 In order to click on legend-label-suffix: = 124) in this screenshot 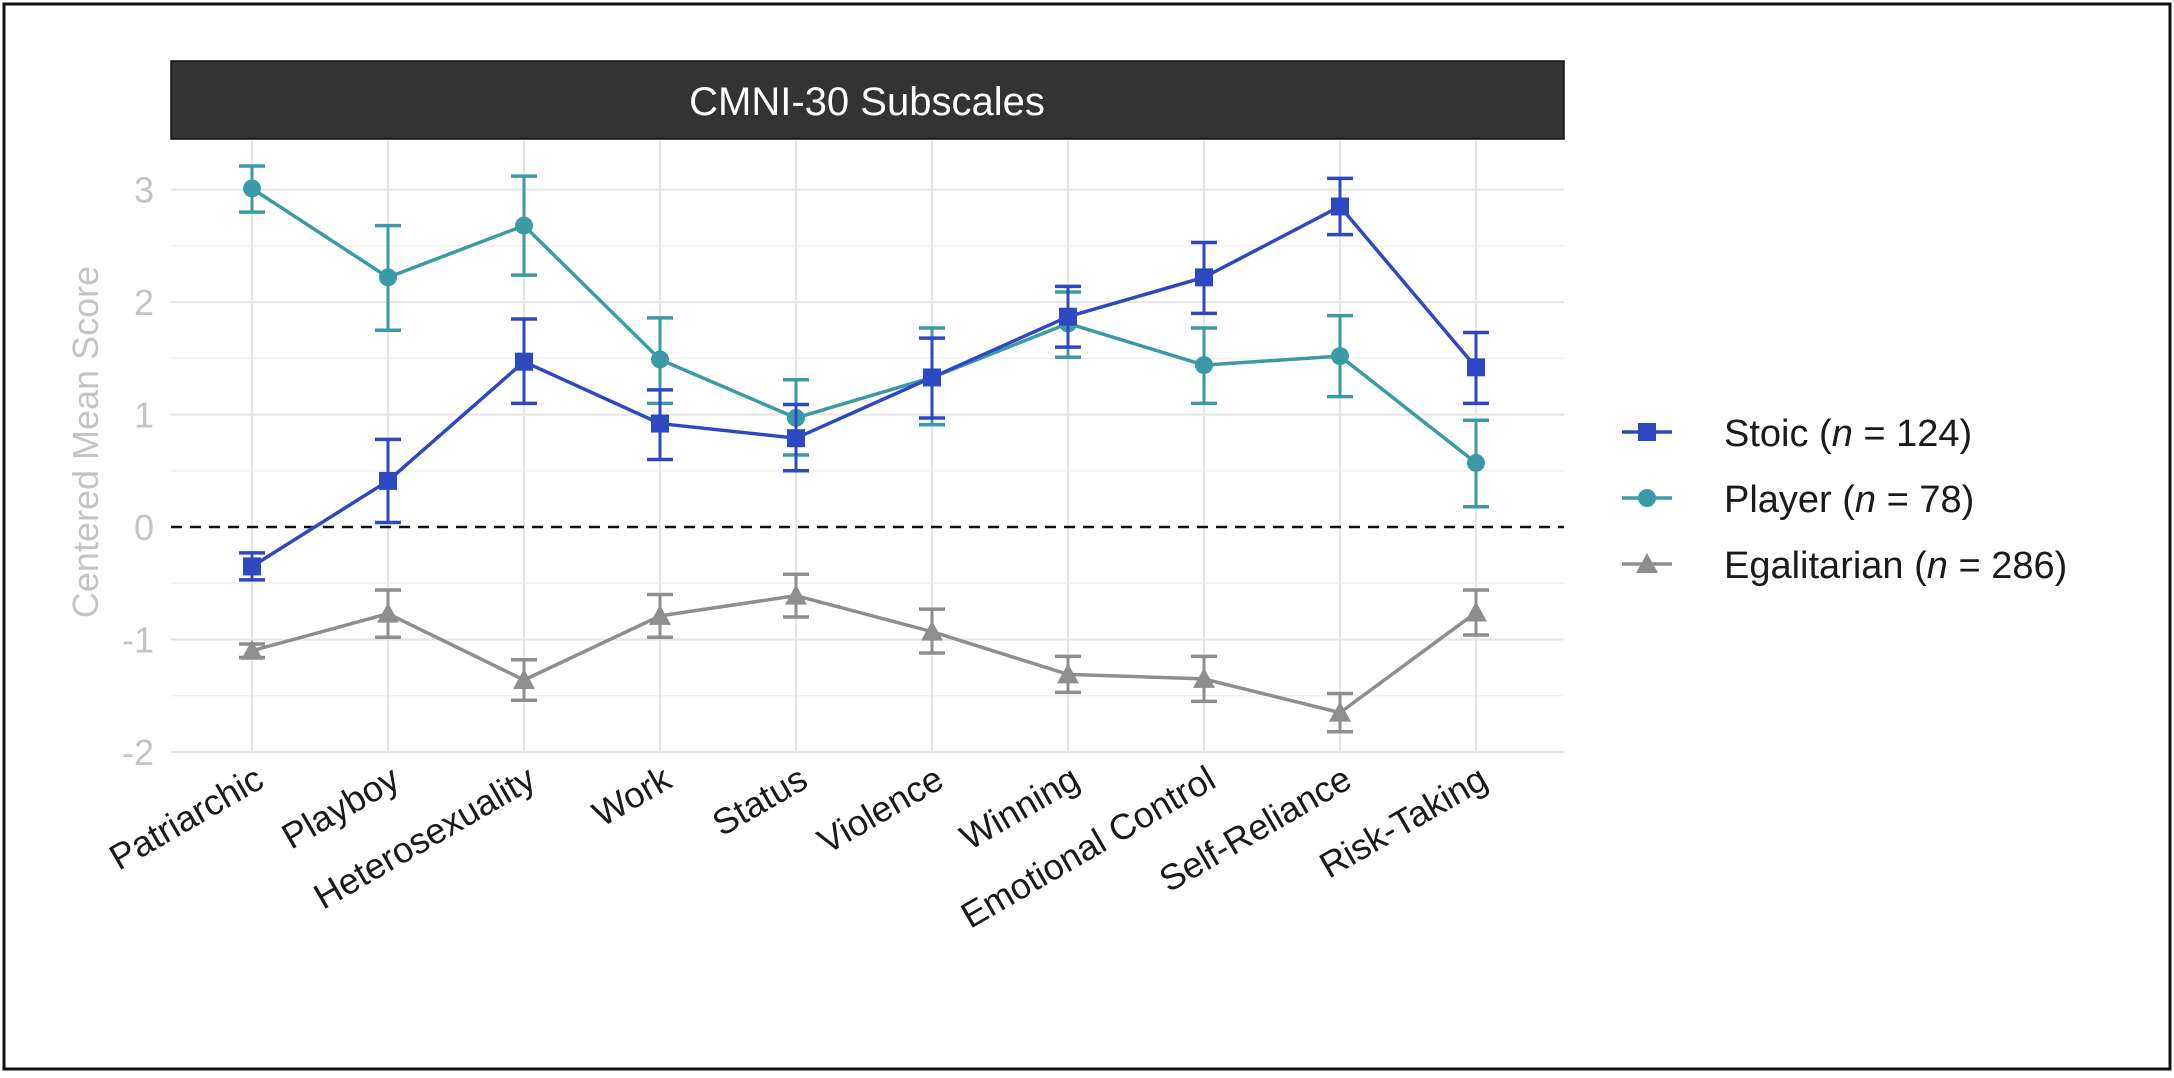, I will do `click(1912, 434)`.